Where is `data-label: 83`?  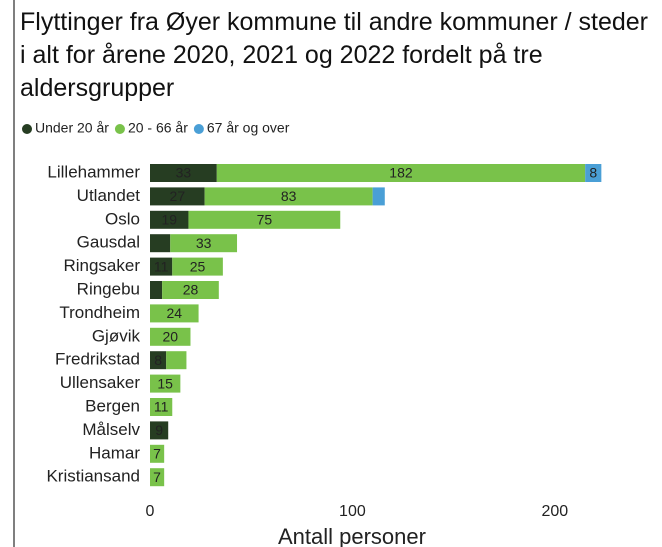
data-label: 83 is located at coordinates (289, 196).